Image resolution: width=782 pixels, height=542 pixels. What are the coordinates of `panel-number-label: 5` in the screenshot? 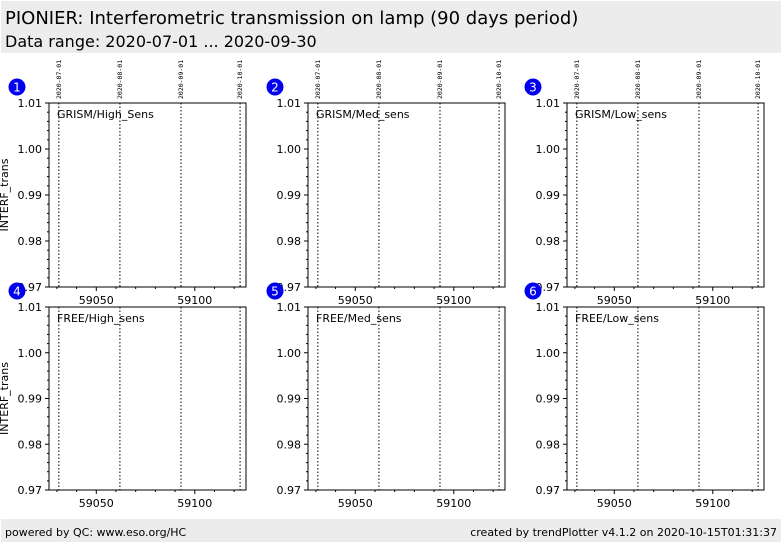 It's located at (275, 292).